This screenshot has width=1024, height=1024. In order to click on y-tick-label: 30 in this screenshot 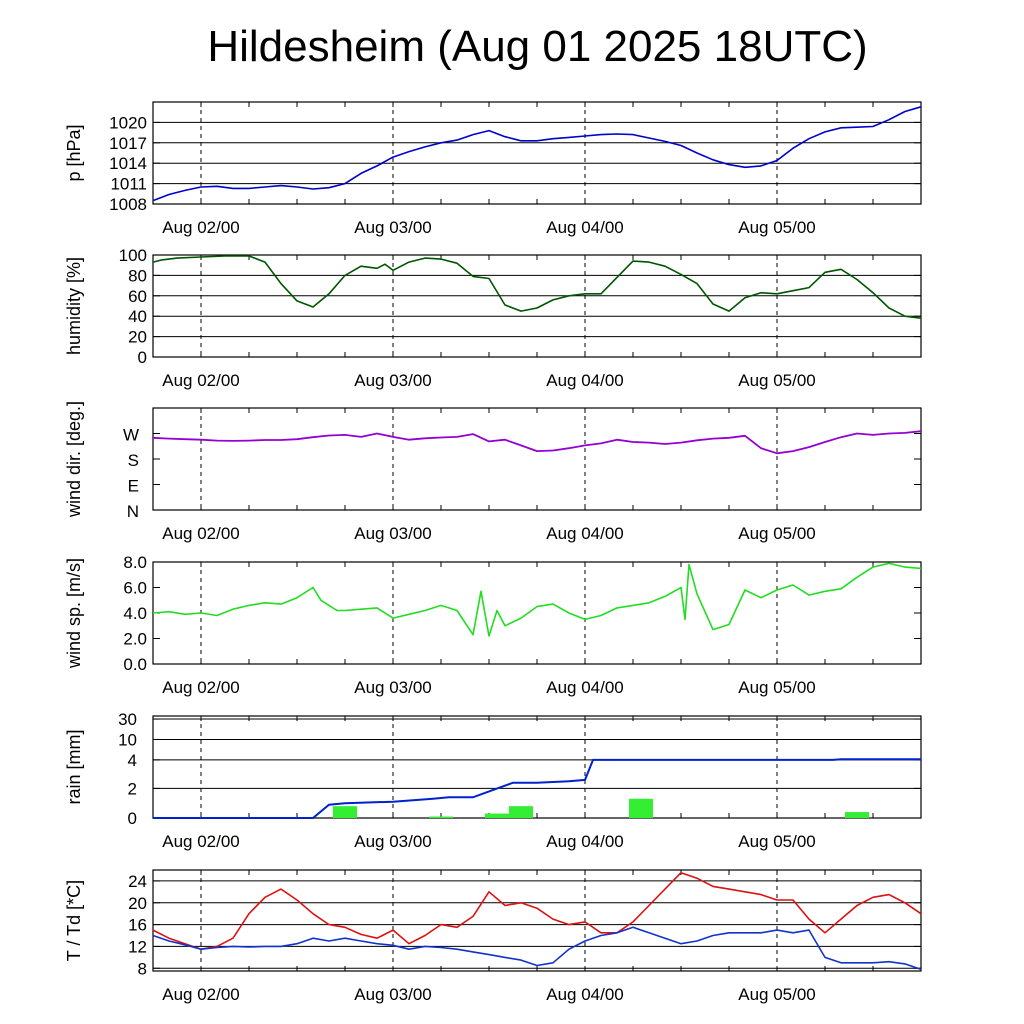, I will do `click(127, 719)`.